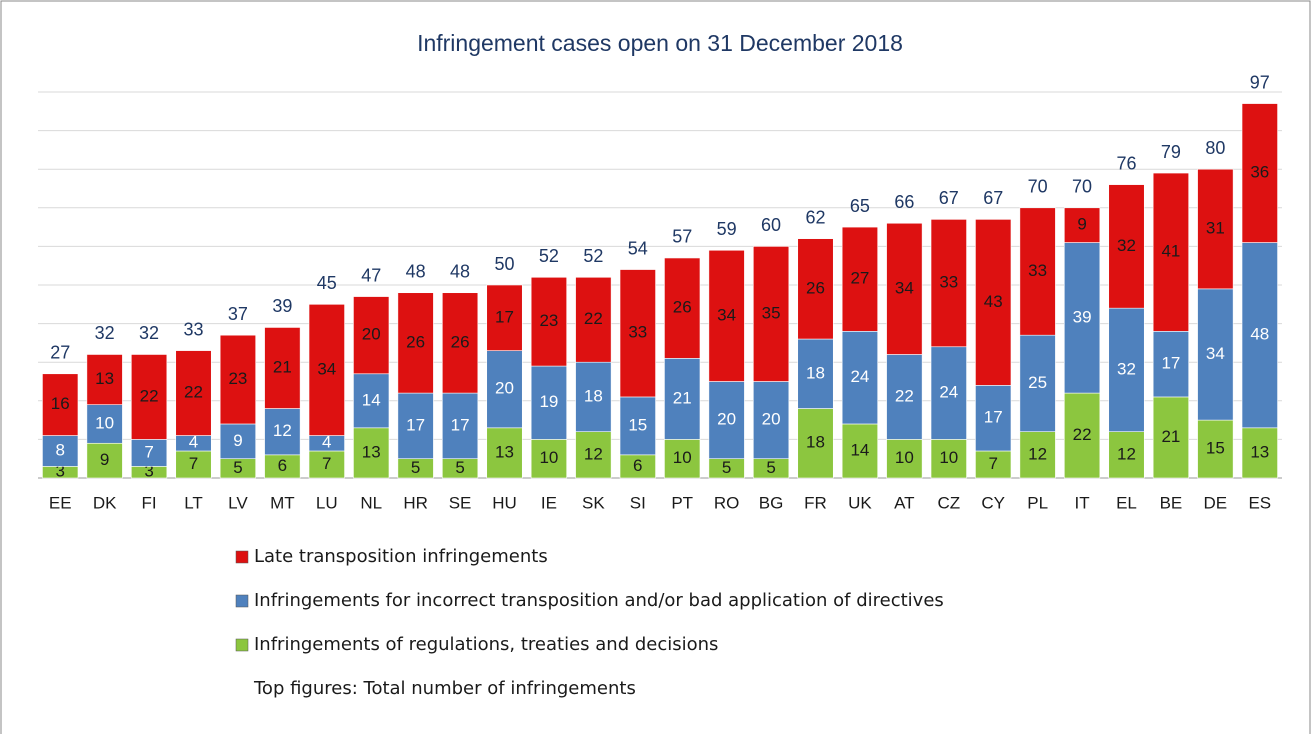 This screenshot has height=734, width=1313. I want to click on x-tick-label: IE, so click(549, 502).